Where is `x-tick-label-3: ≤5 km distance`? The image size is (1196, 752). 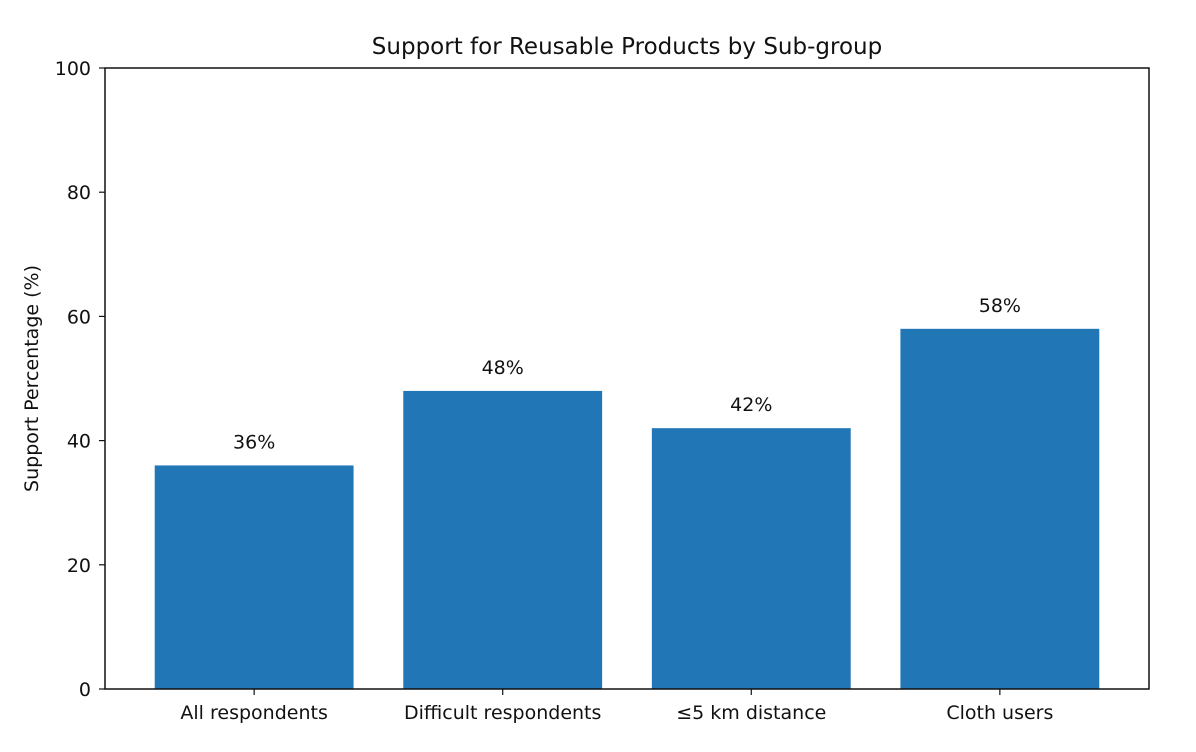 x-tick-label-3: ≤5 km distance is located at coordinates (751, 713).